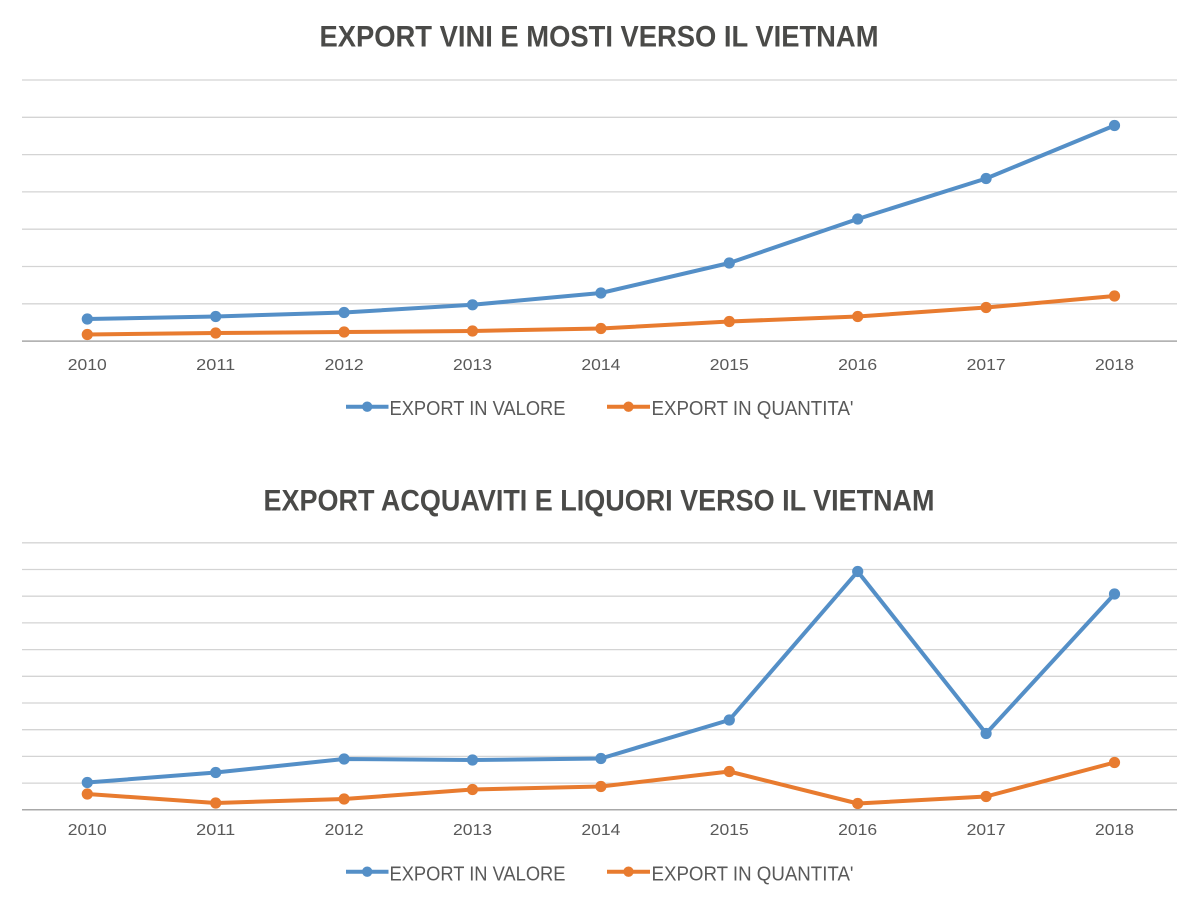 This screenshot has width=1200, height=904. What do you see at coordinates (599, 37) in the screenshot?
I see `svg-text:EXPORT VINI E MOSTI VERSO IL V: EXPORT VINI E MOSTI VERSO IL VIETNAM` at bounding box center [599, 37].